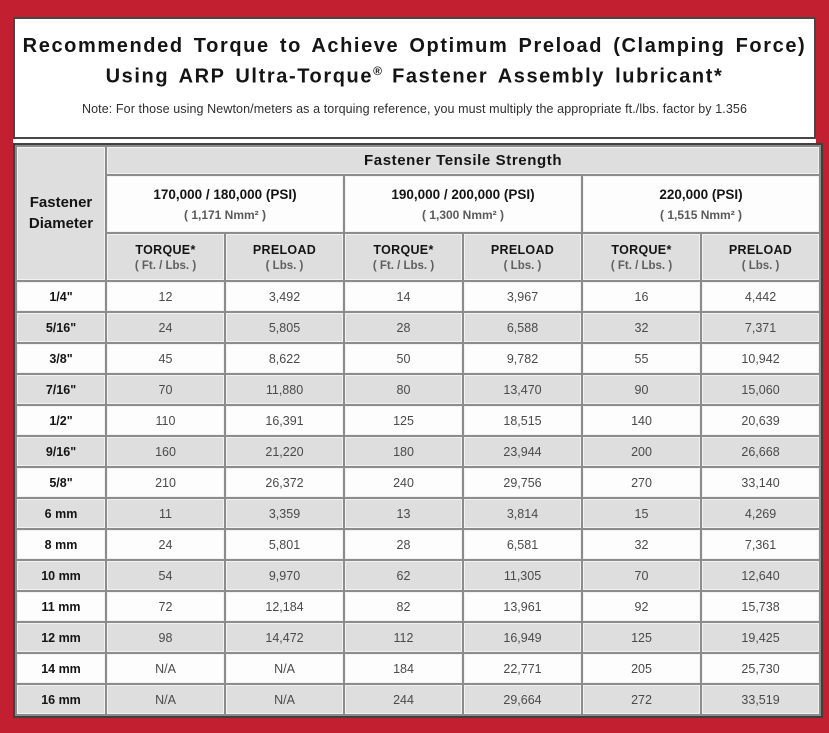 The width and height of the screenshot is (829, 733). What do you see at coordinates (165, 482) in the screenshot?
I see `torque-value-cell: 210` at bounding box center [165, 482].